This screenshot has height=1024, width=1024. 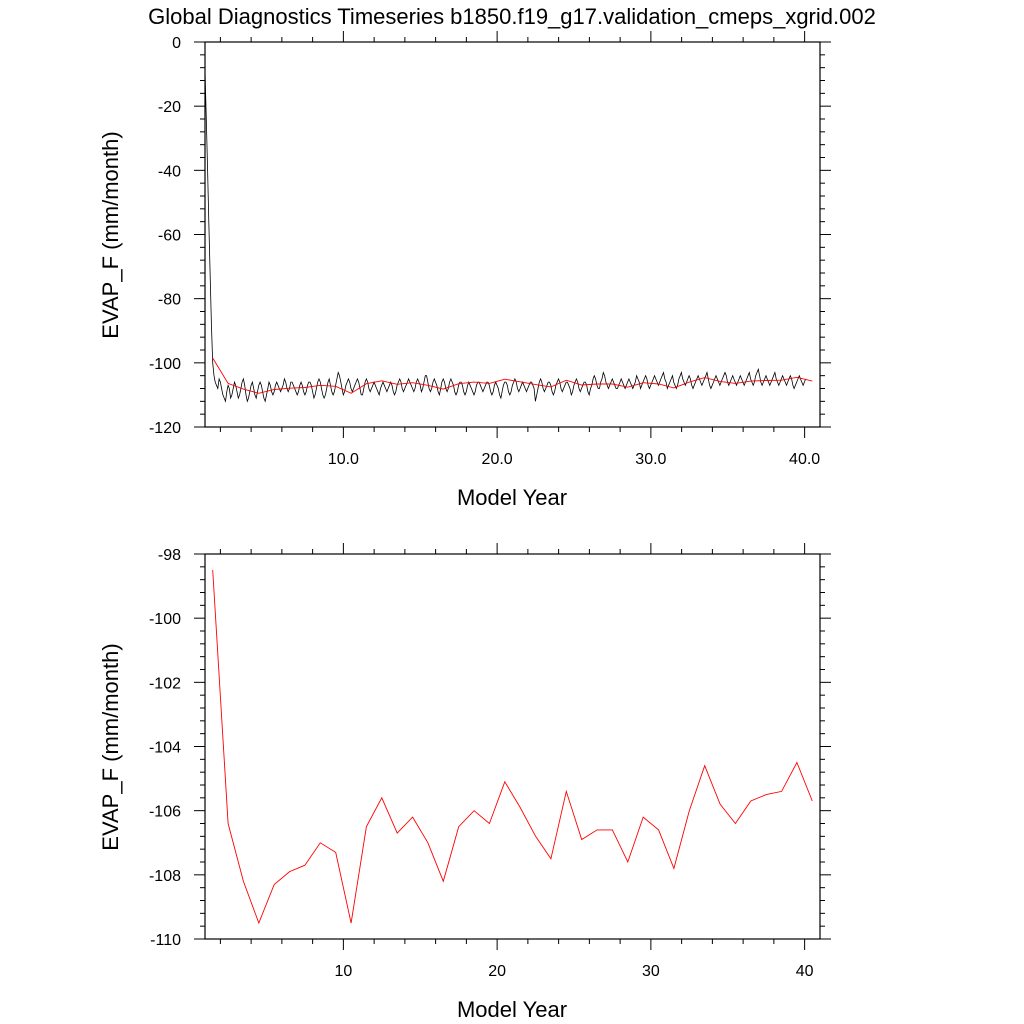 I want to click on bottom-y-tick-label: -108, so click(x=165, y=876).